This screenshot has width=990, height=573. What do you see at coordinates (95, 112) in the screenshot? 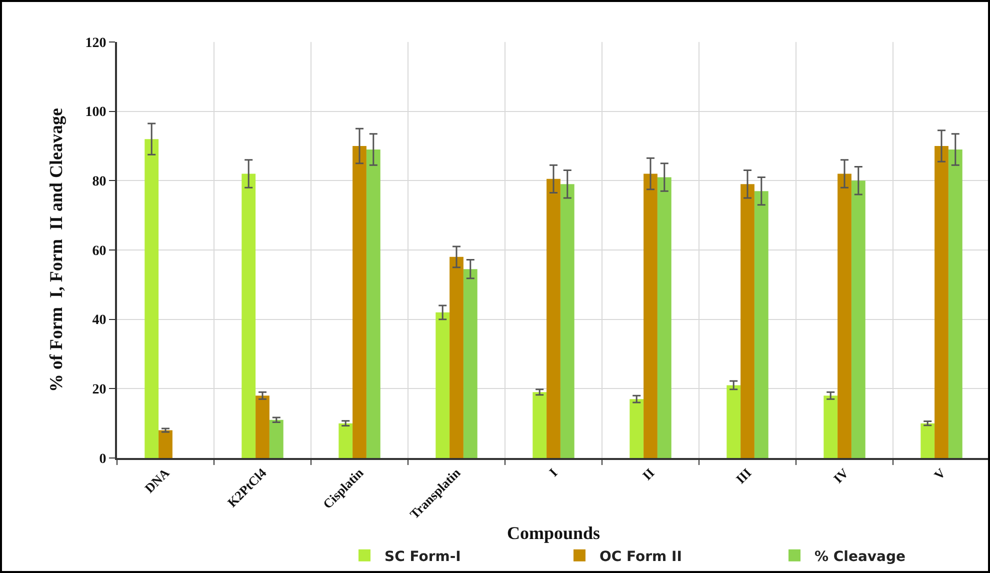
I see `y-tick-label: 100` at bounding box center [95, 112].